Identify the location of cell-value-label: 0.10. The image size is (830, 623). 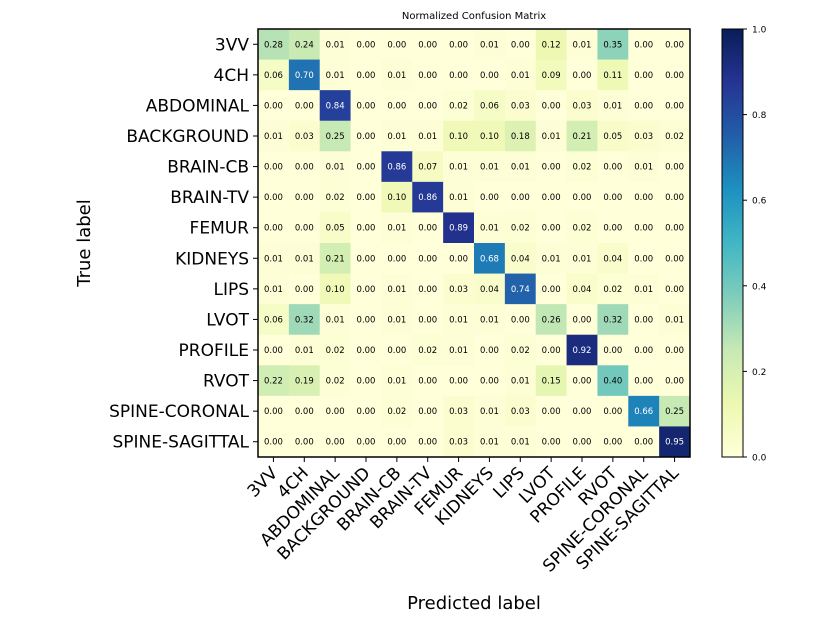
(458, 137).